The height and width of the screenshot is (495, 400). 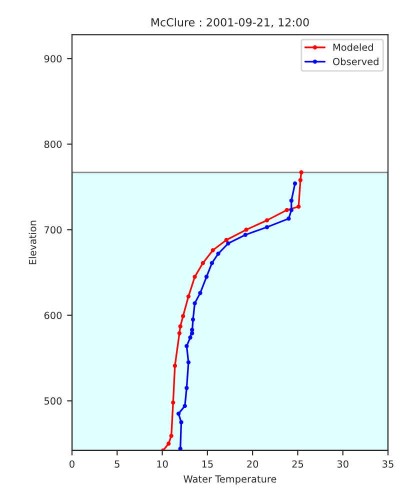 What do you see at coordinates (117, 464) in the screenshot?
I see `x-tick-label: 5` at bounding box center [117, 464].